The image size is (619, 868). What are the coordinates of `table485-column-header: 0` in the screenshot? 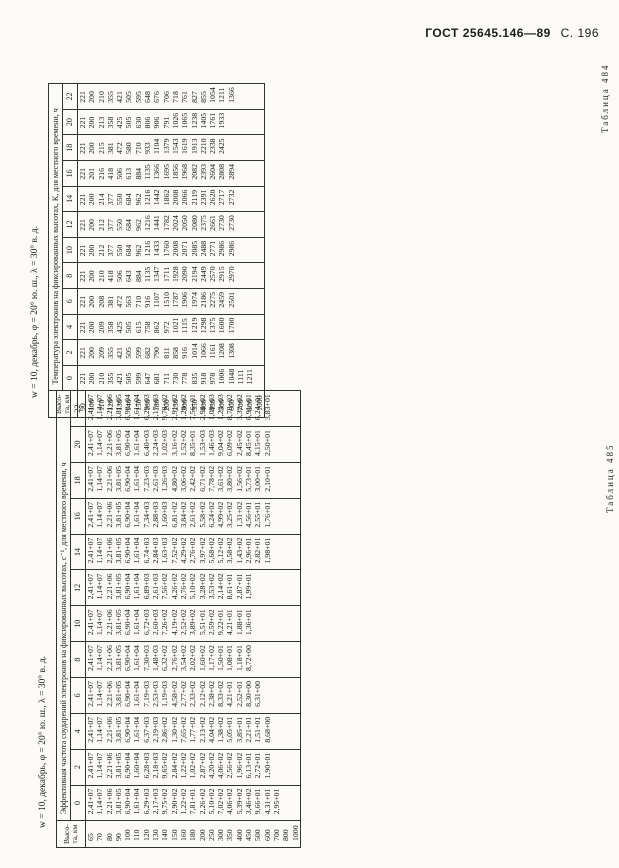 It's located at (78, 803).